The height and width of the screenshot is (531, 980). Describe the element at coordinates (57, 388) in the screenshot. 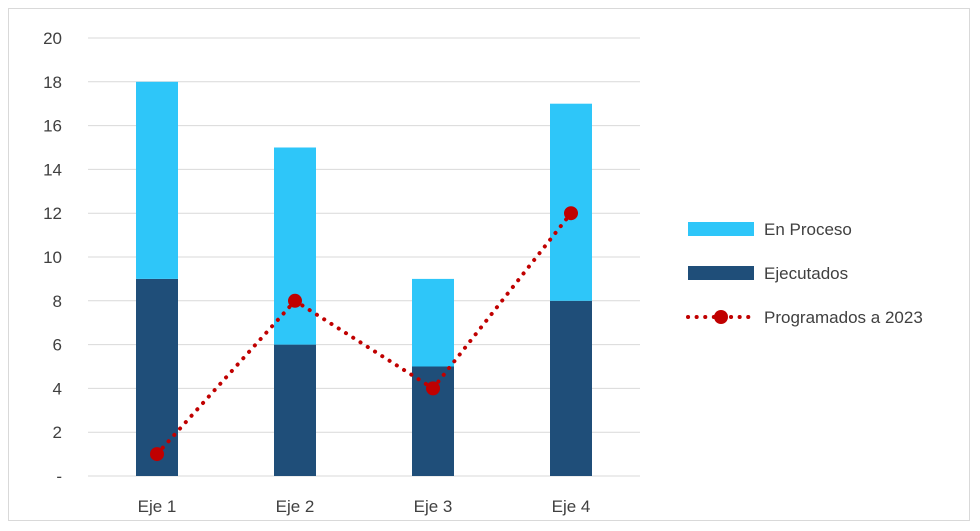

I see `y-tick-label: 4` at that location.